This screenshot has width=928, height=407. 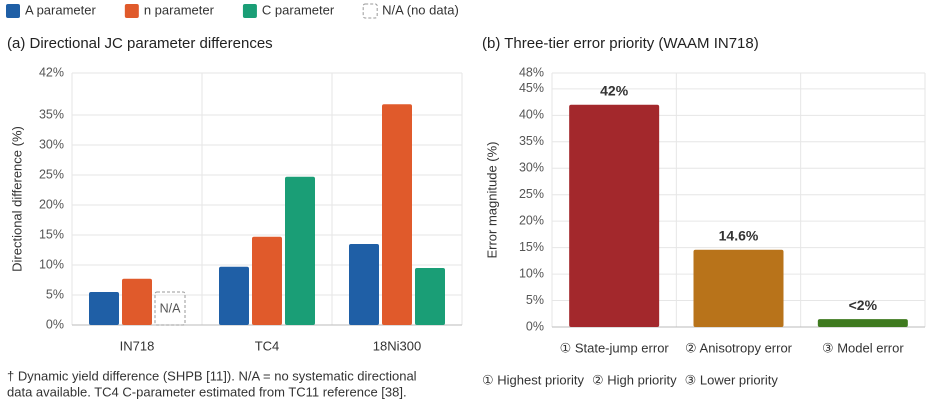 I want to click on y-tick-label: 42%, so click(x=51, y=72).